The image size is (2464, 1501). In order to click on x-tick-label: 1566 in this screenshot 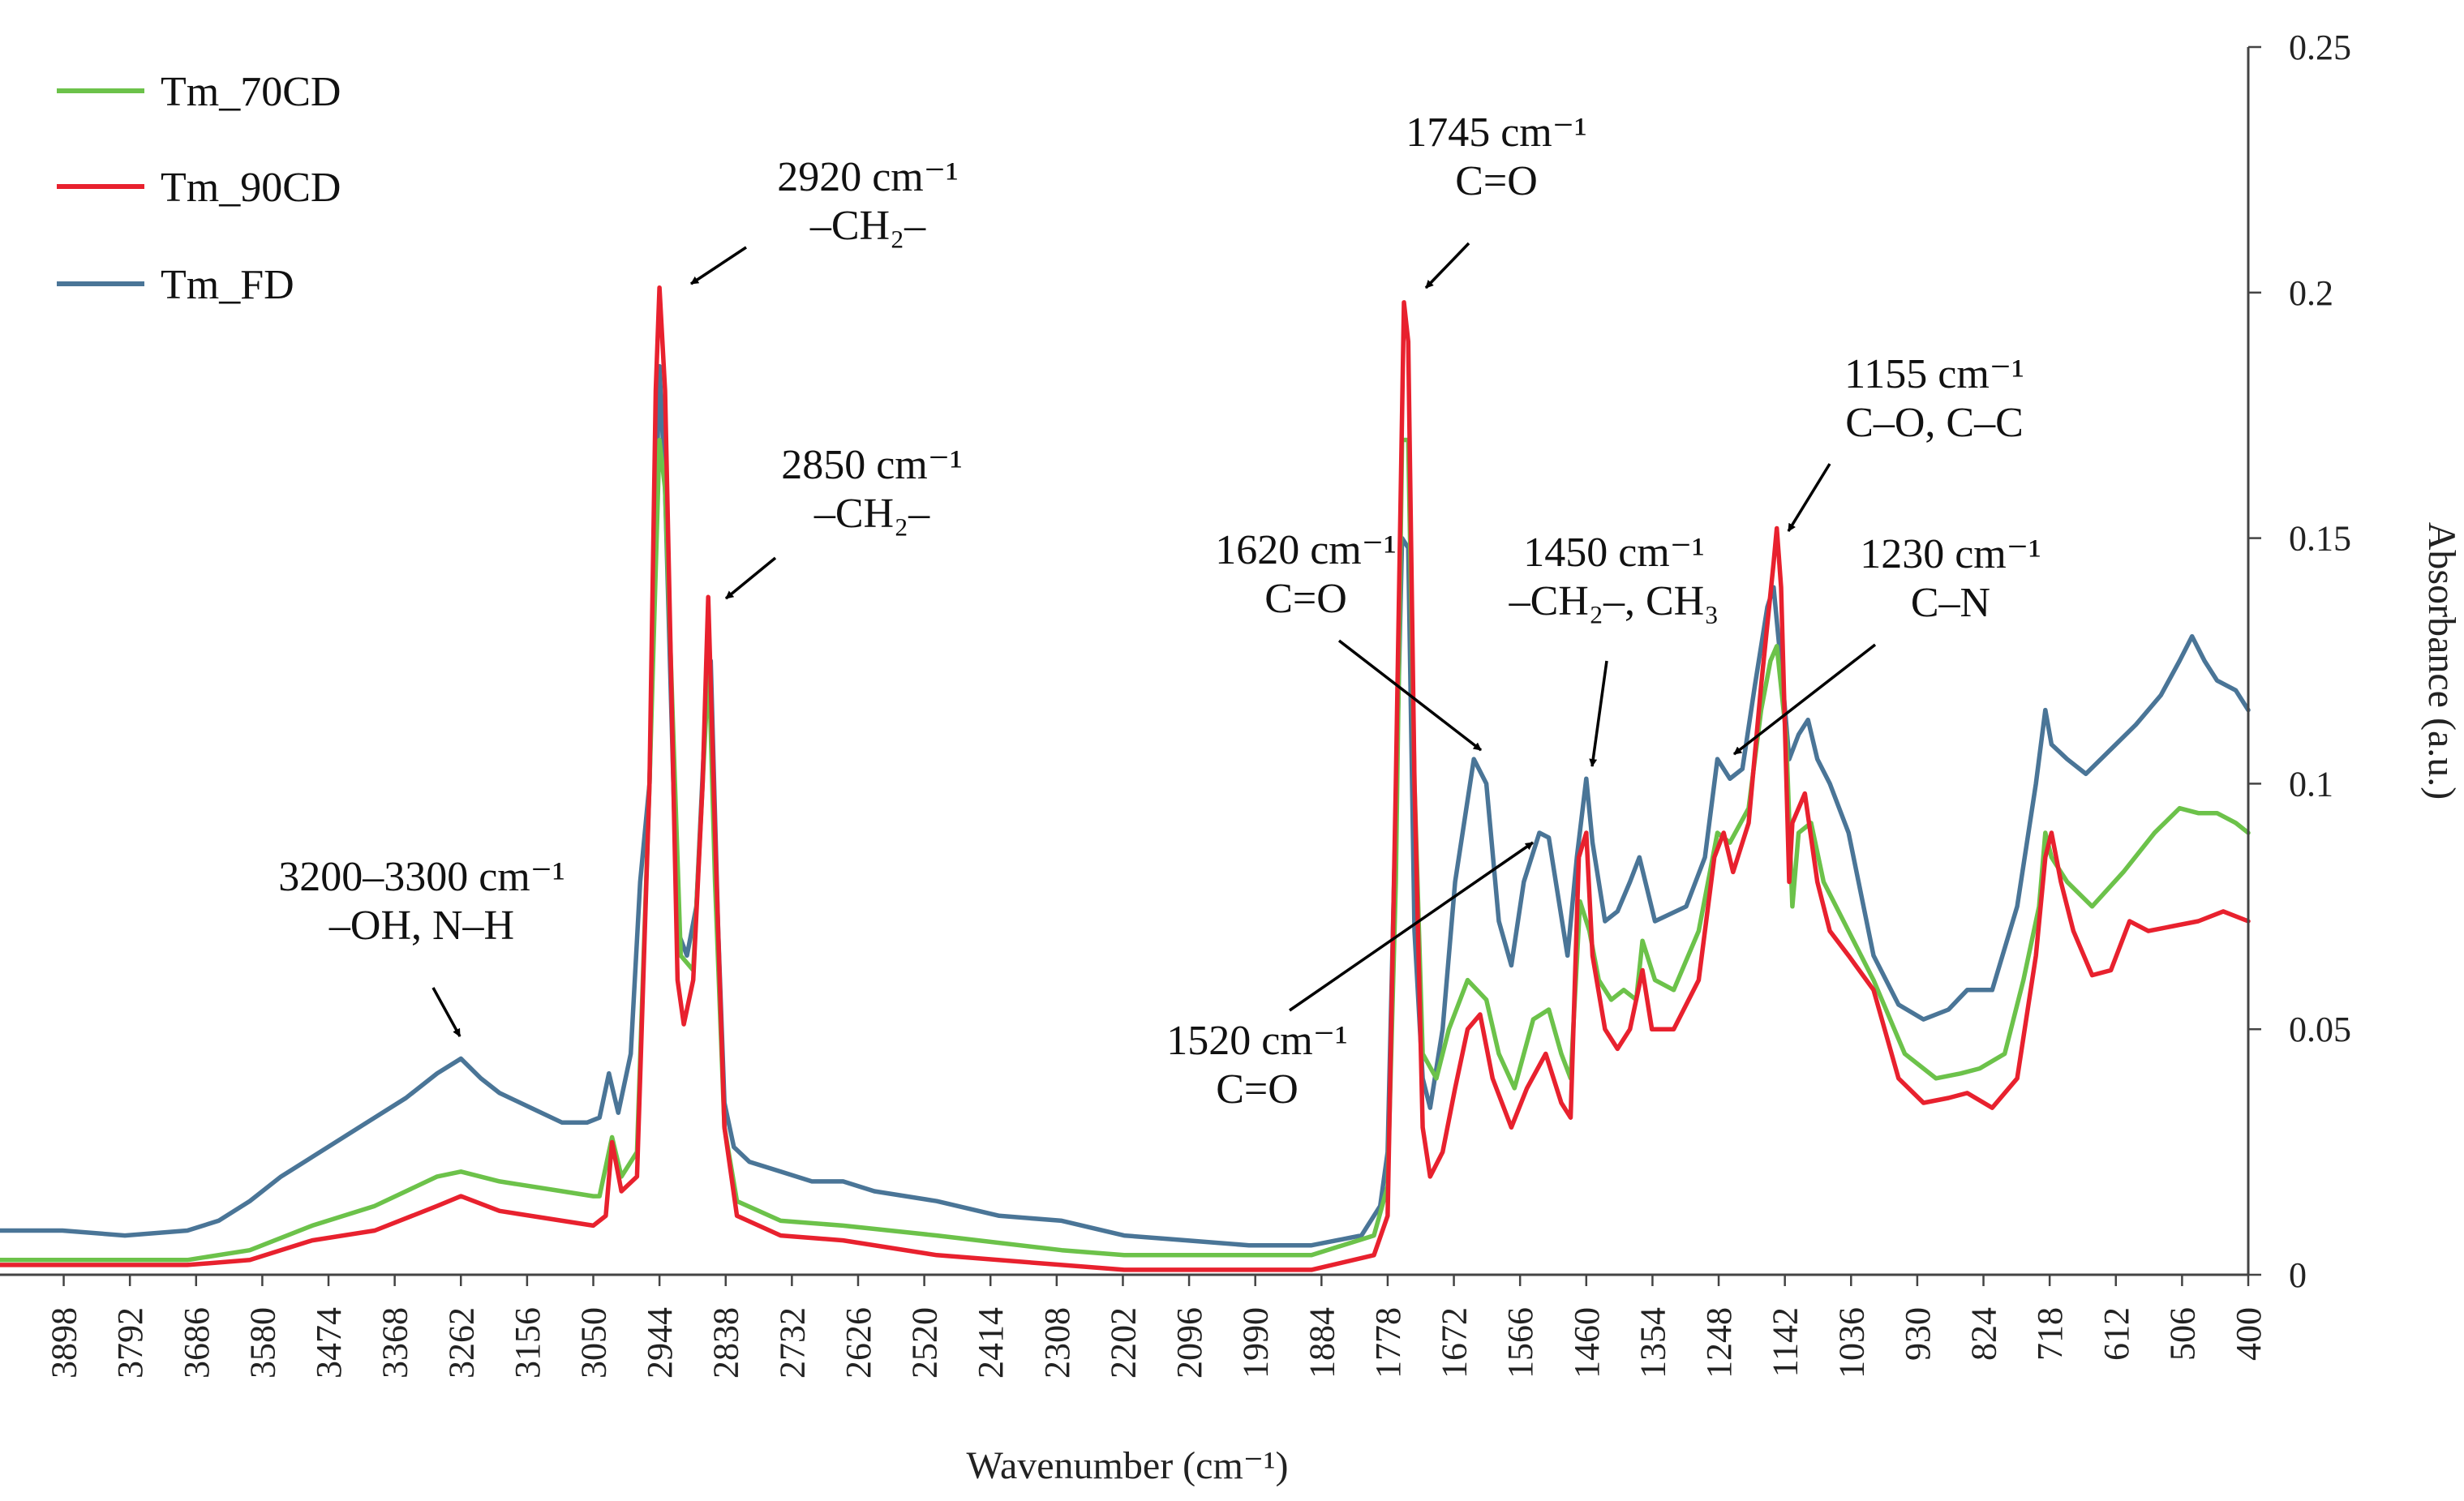, I will do `click(1520, 1343)`.